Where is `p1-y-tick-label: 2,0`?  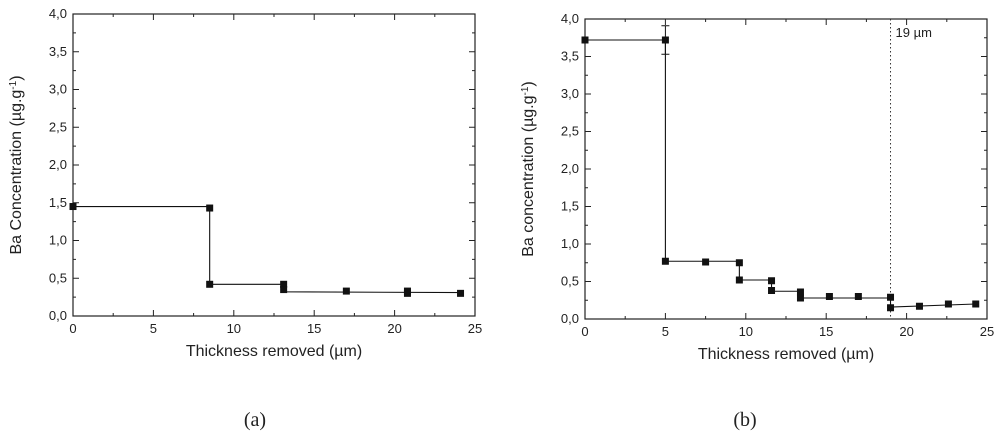 p1-y-tick-label: 2,0 is located at coordinates (570, 168).